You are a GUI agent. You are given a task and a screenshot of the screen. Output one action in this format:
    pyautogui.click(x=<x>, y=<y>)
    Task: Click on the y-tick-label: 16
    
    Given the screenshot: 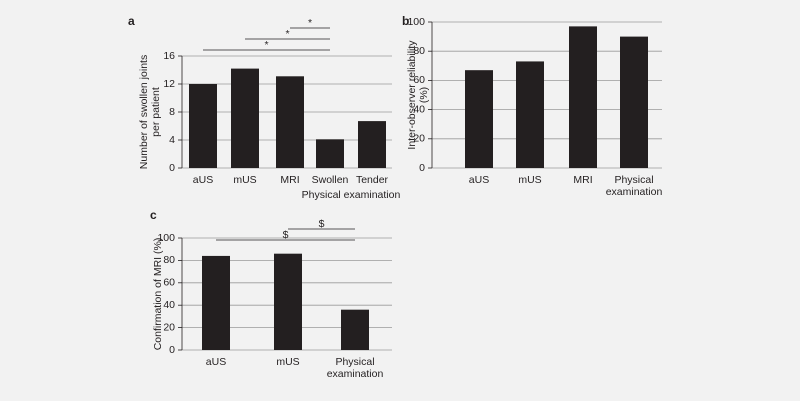 What is the action you would take?
    pyautogui.click(x=169, y=56)
    